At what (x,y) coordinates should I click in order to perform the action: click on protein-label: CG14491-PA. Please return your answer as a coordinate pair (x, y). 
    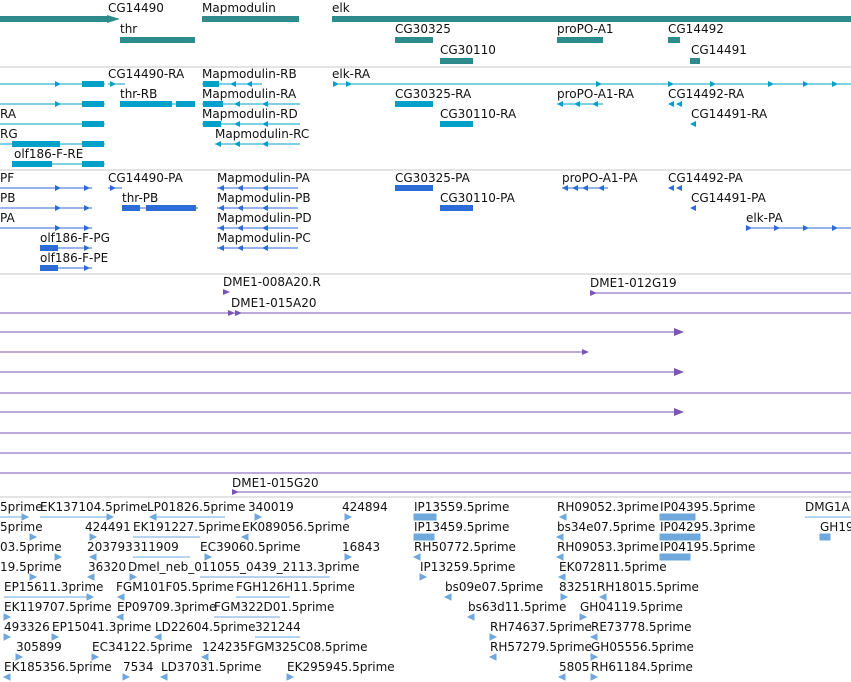
    Looking at the image, I should click on (729, 198).